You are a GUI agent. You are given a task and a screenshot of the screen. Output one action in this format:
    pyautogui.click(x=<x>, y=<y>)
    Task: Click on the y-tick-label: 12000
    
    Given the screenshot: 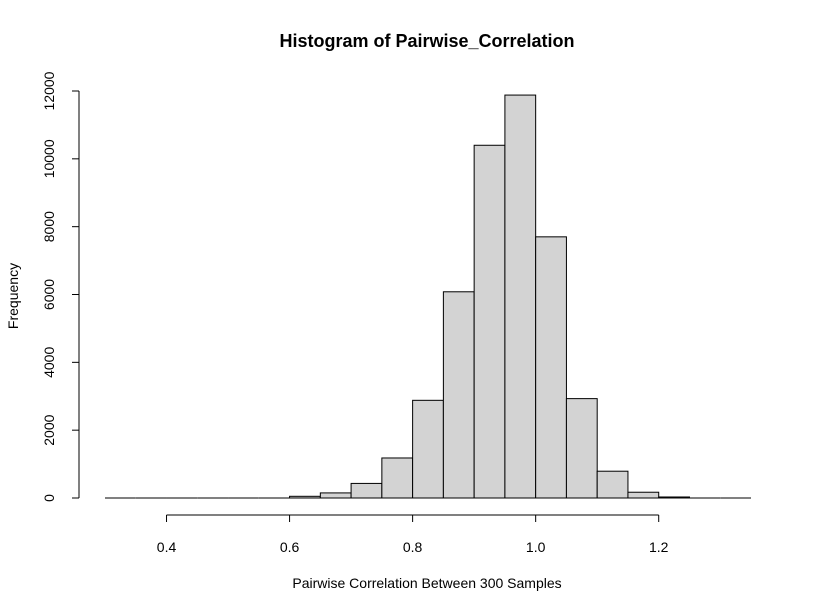 What is the action you would take?
    pyautogui.click(x=49, y=90)
    